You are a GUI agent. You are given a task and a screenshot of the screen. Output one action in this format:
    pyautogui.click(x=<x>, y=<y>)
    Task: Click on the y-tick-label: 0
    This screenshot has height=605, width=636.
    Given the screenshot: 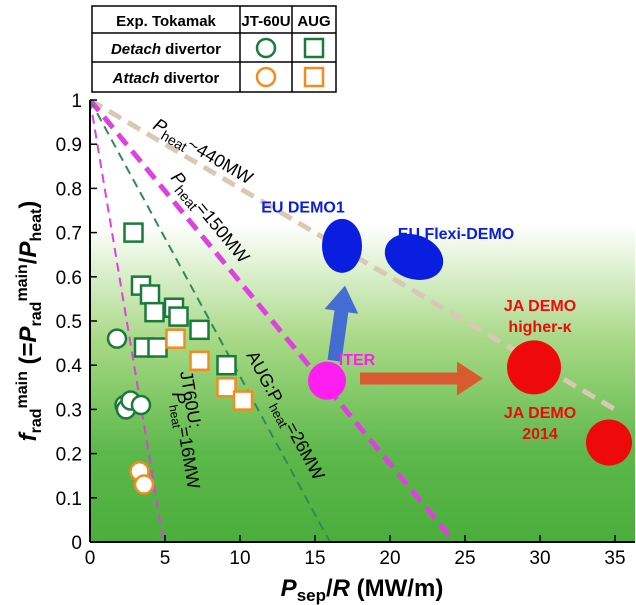 What is the action you would take?
    pyautogui.click(x=76, y=543)
    